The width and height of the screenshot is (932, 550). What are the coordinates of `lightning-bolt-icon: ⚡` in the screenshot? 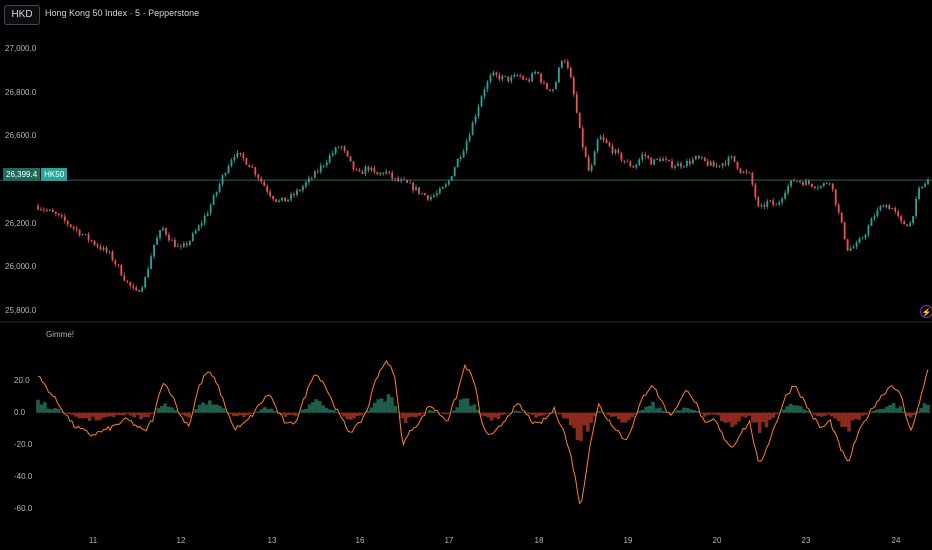 It's located at (926, 311).